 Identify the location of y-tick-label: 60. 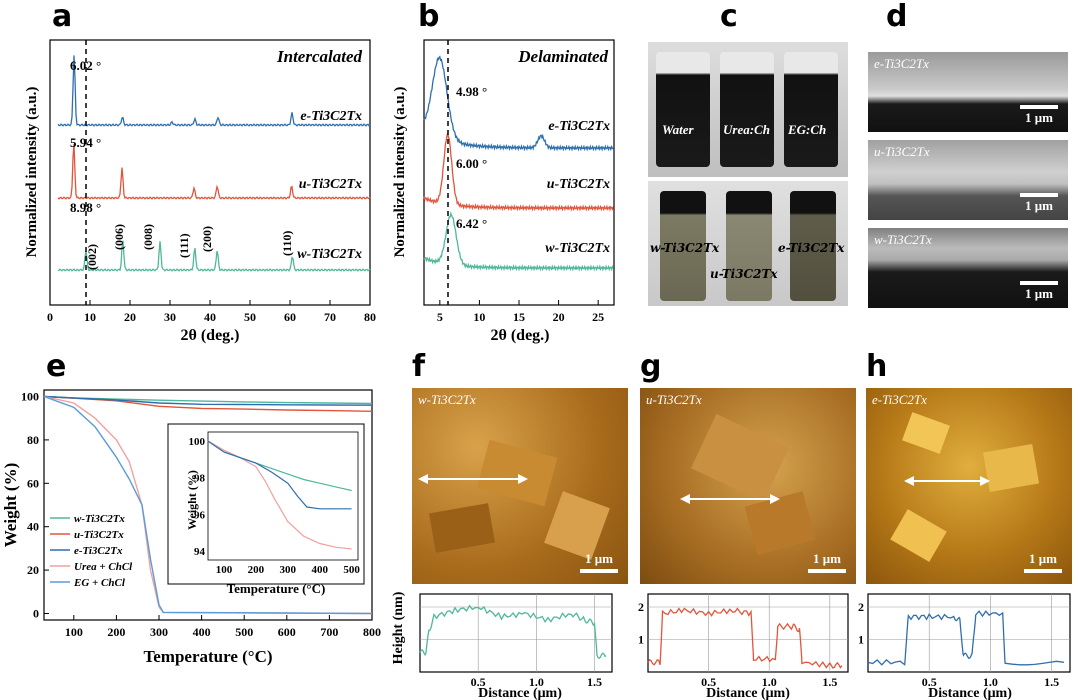
(33, 483).